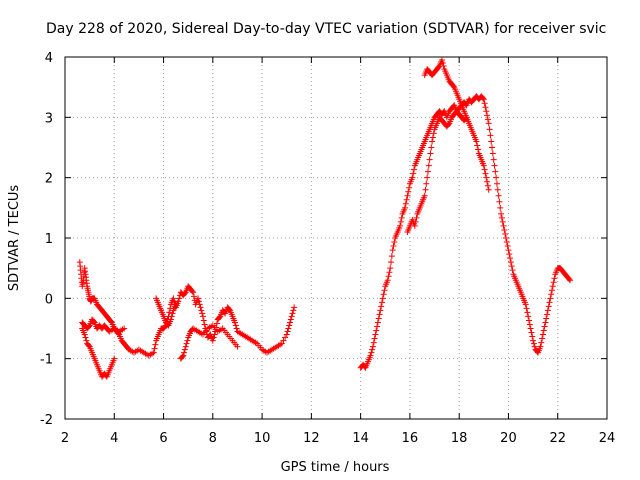 This screenshot has width=640, height=480. What do you see at coordinates (49, 118) in the screenshot?
I see `y-tick-label: 3` at bounding box center [49, 118].